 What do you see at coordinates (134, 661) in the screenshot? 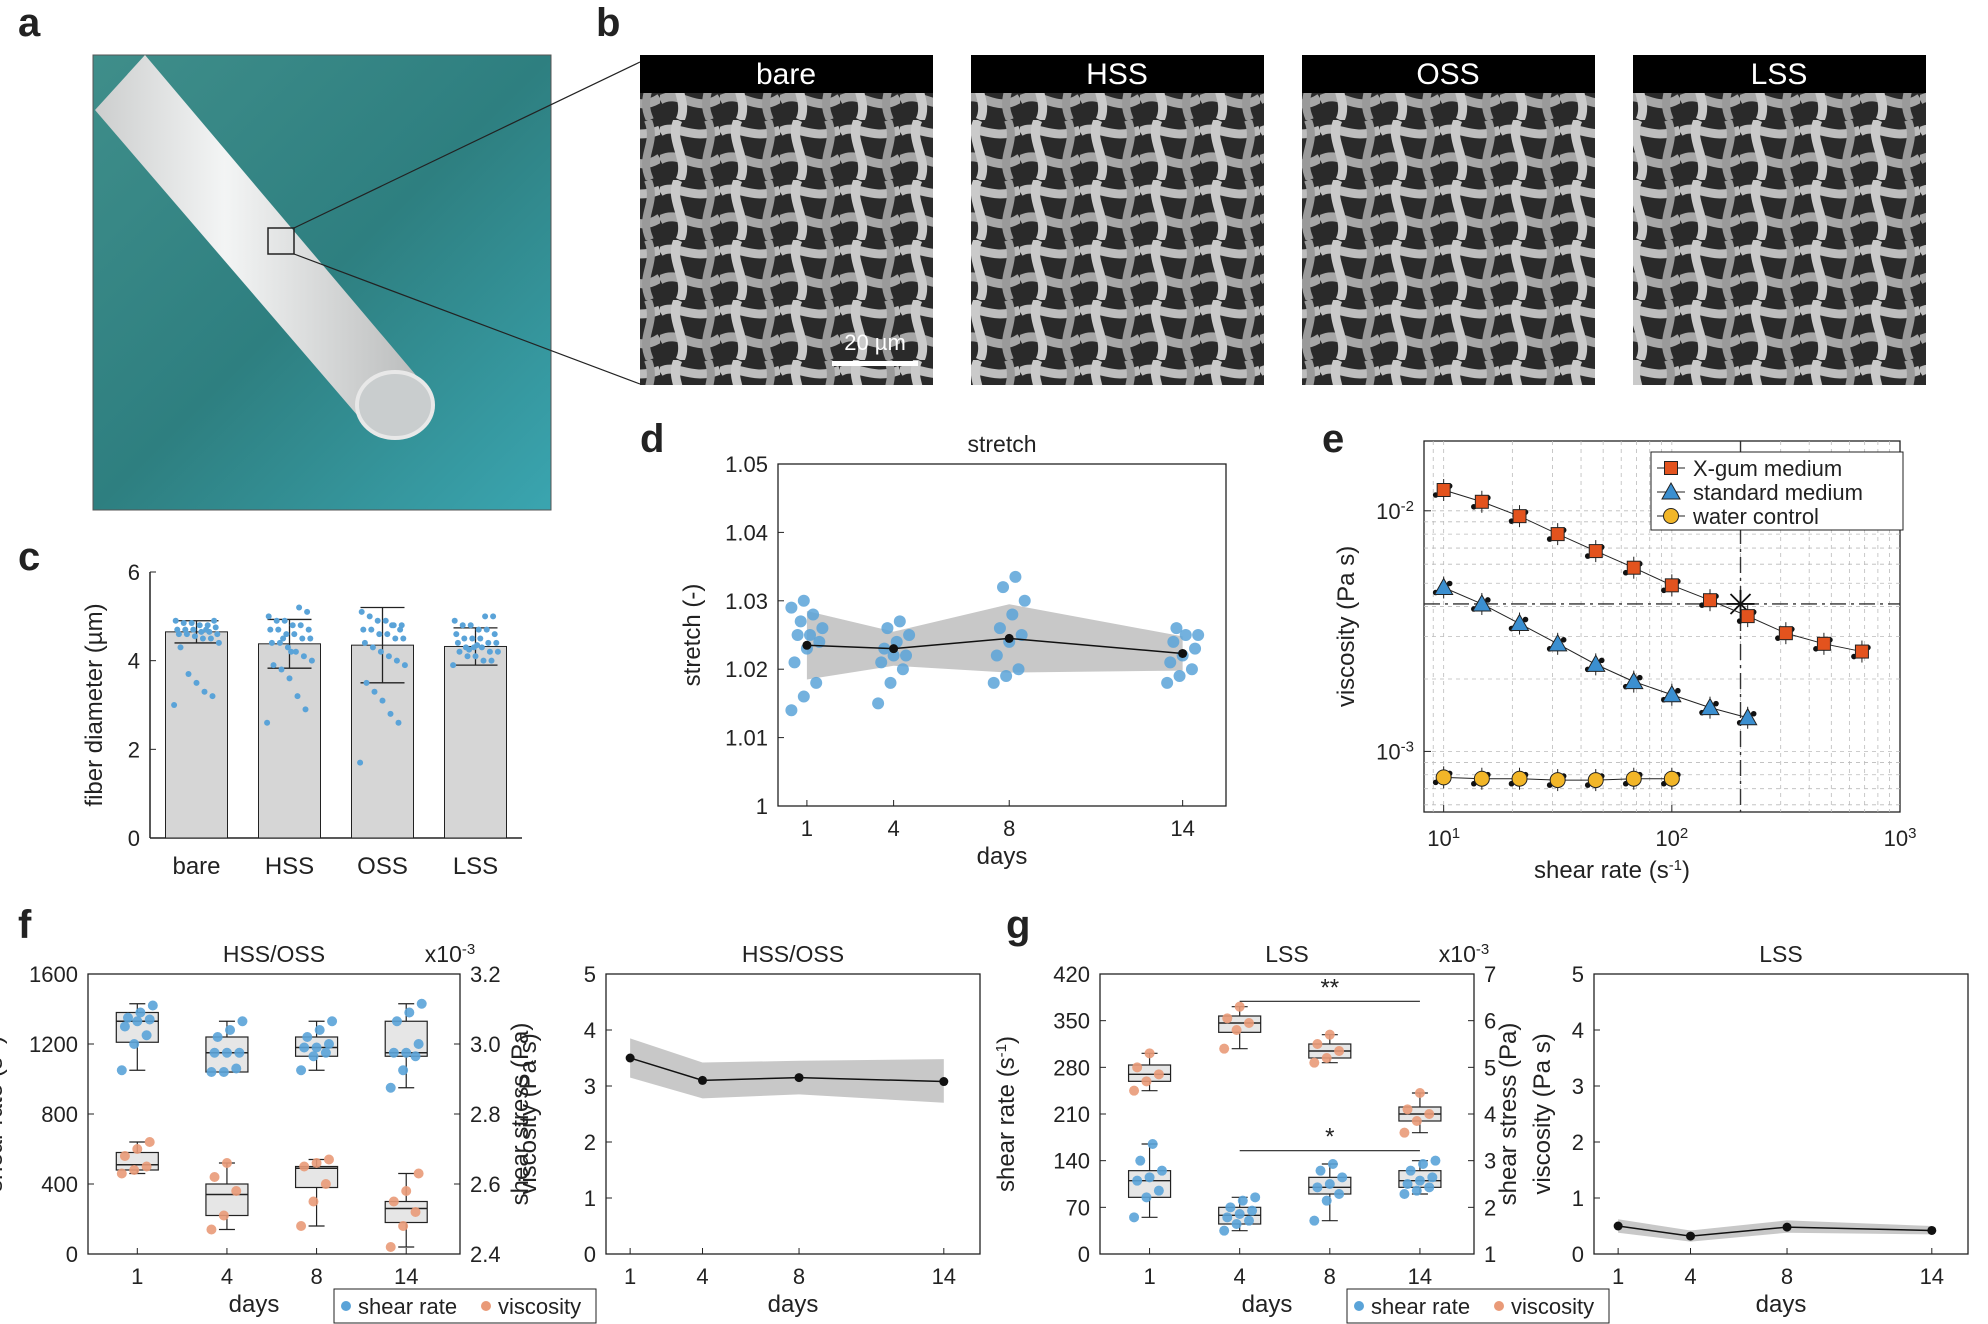
I see `y-tick-label: 4` at bounding box center [134, 661].